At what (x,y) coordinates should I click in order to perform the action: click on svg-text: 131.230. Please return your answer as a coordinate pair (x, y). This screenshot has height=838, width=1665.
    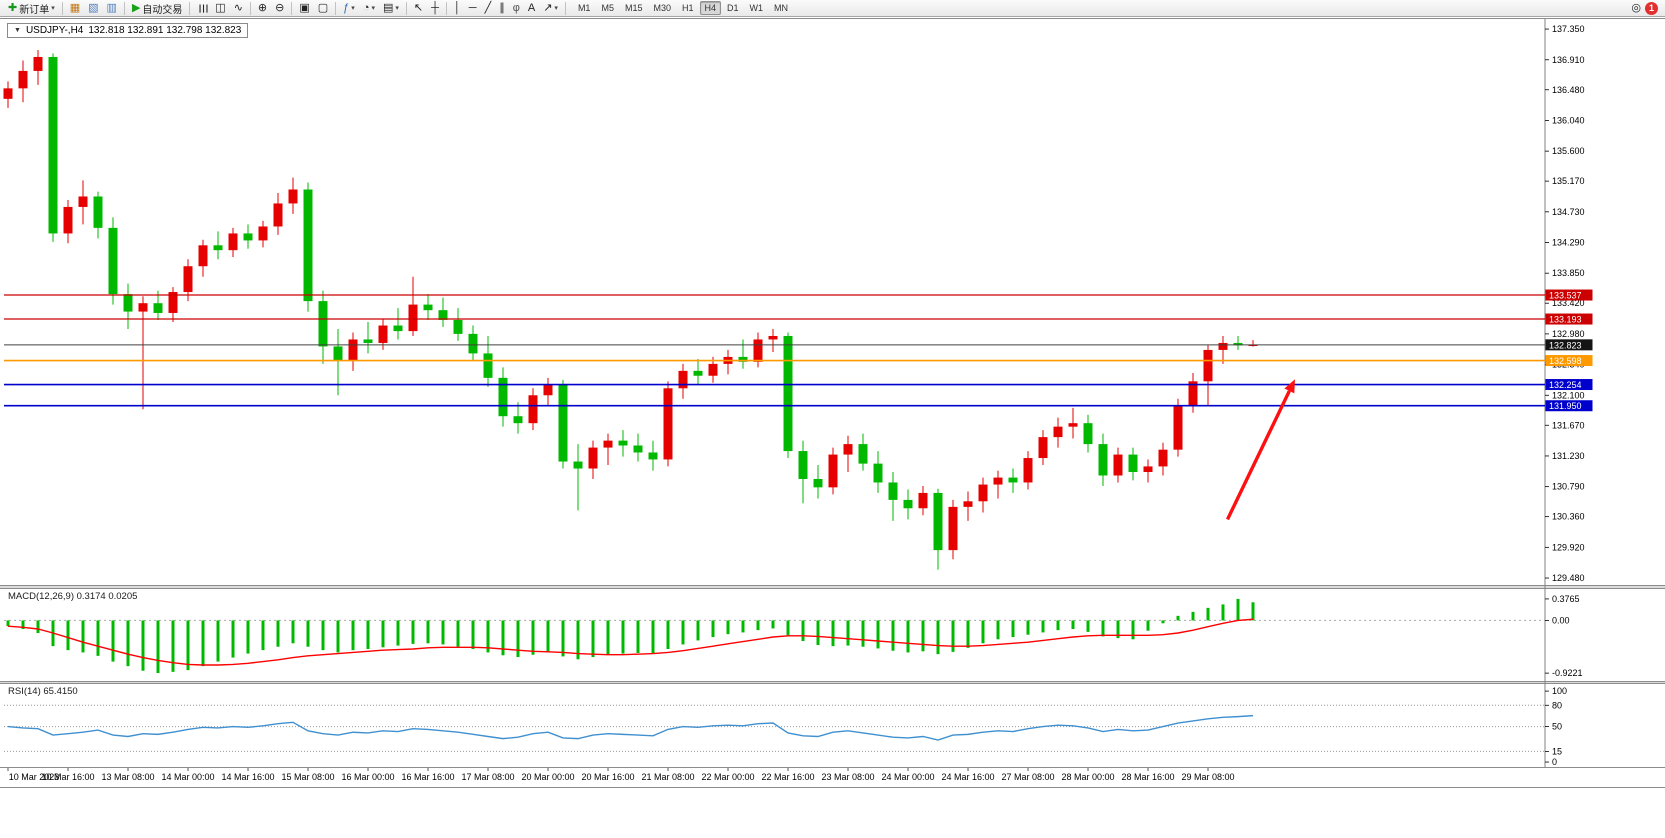
    Looking at the image, I should click on (1568, 456).